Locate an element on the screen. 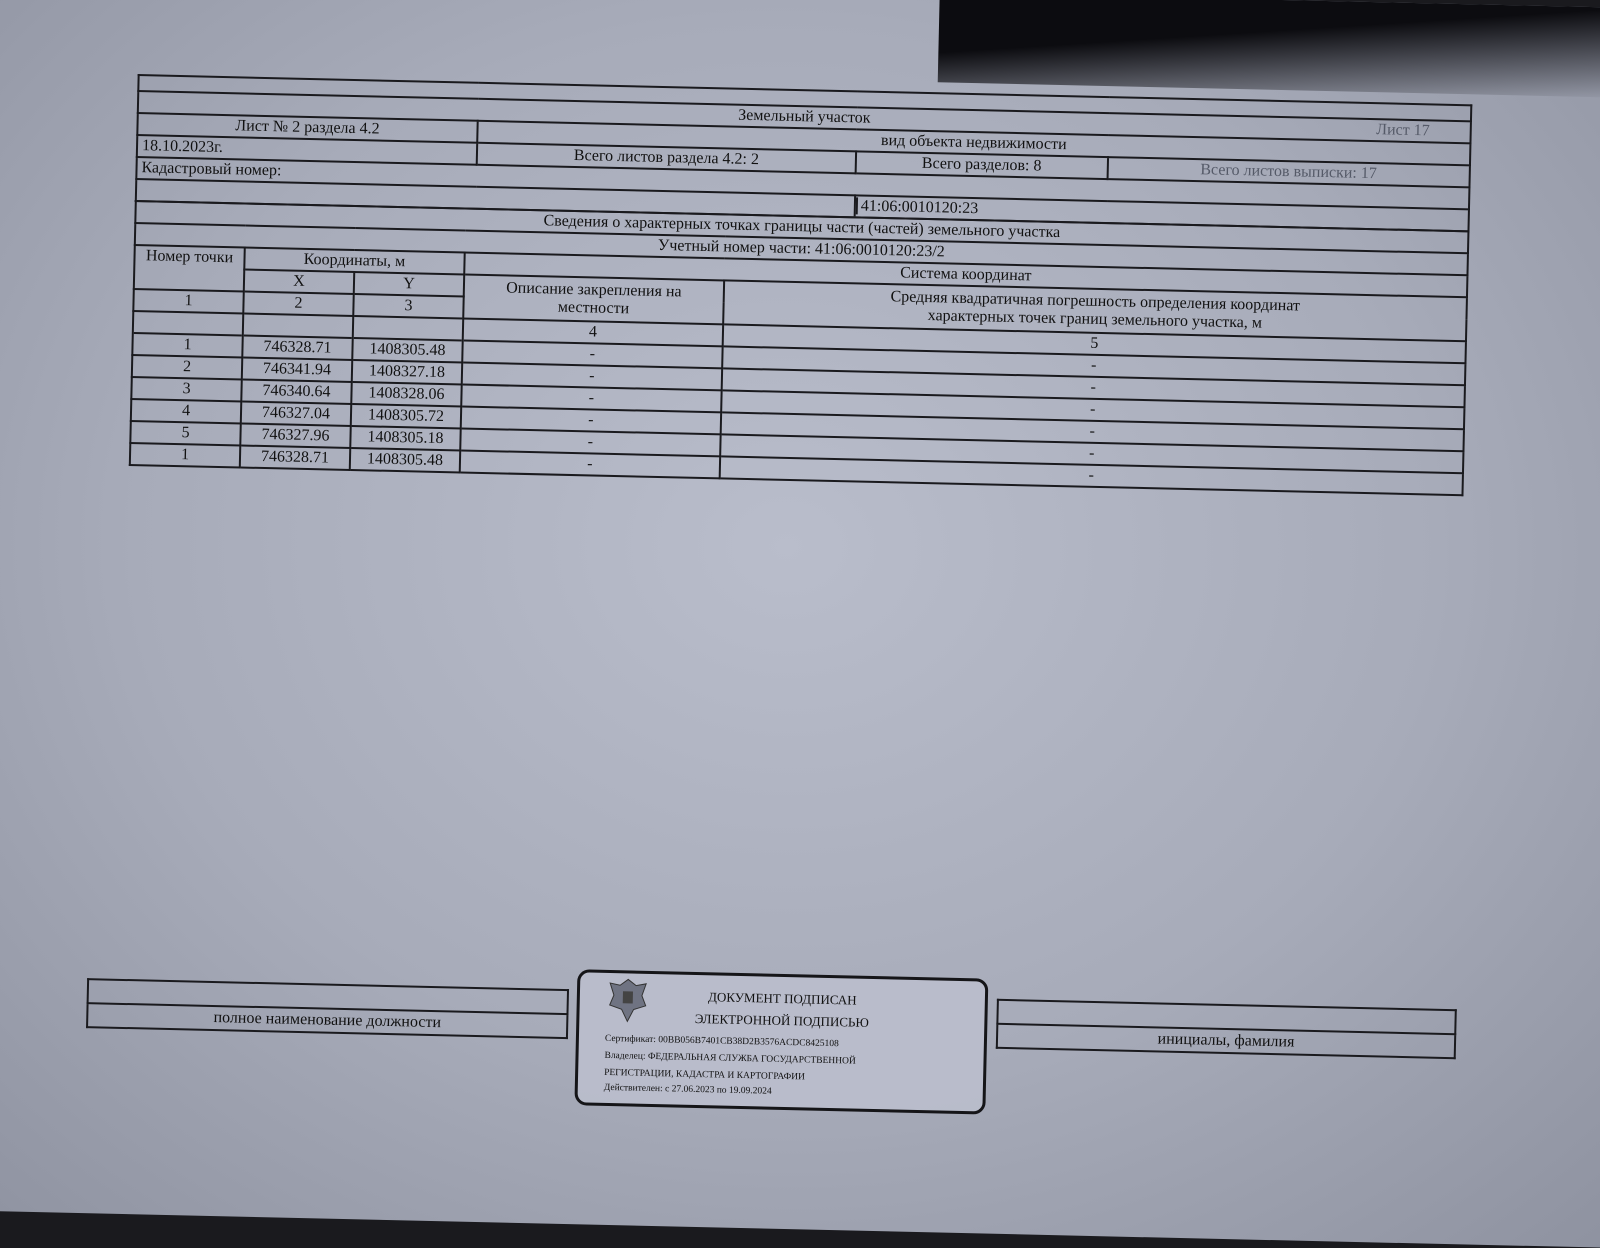  cell-y: 1408328.06 is located at coordinates (406, 394).